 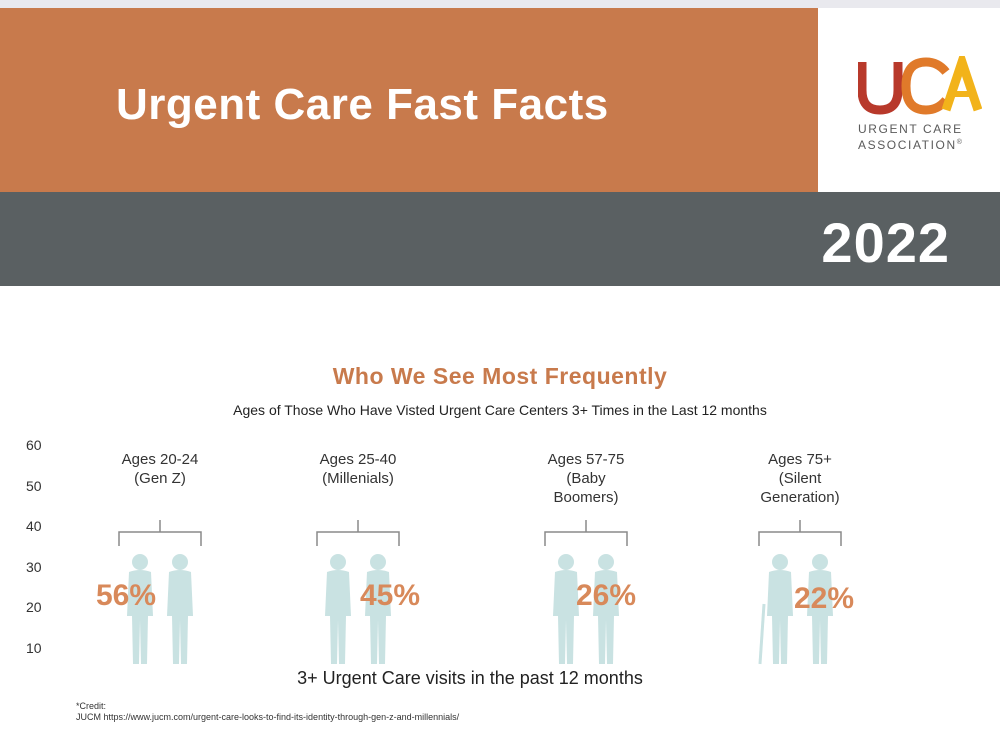 I want to click on top-edge, so click(x=500, y=4).